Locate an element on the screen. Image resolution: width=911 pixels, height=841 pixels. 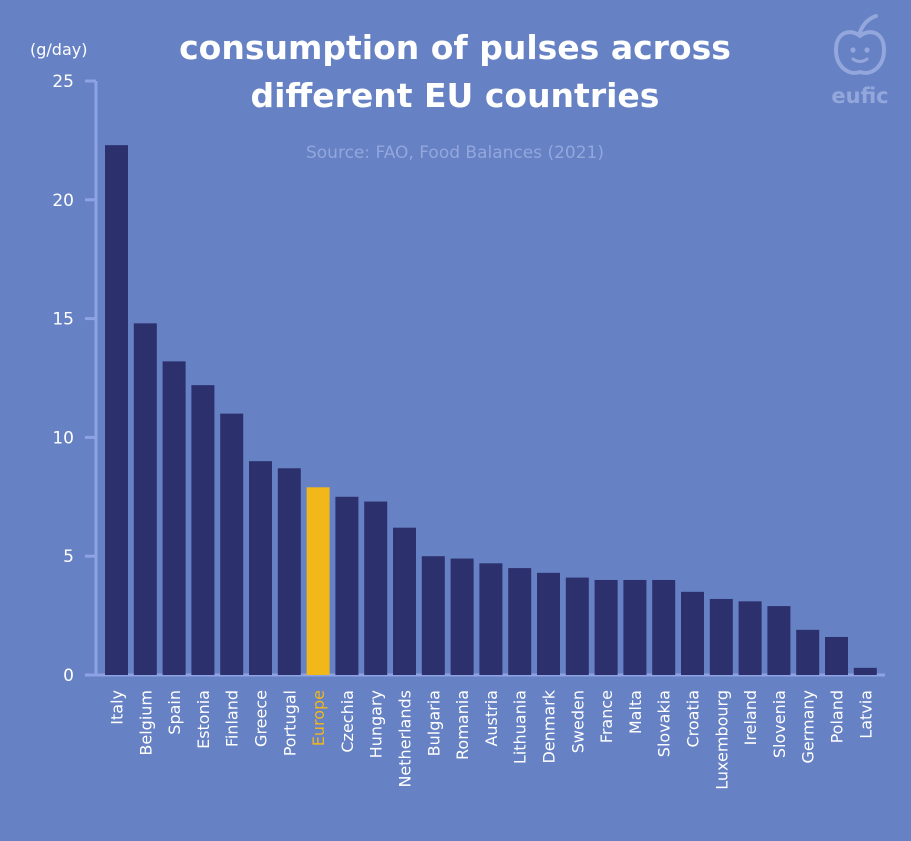
x-tick-label: Sweden is located at coordinates (577, 721).